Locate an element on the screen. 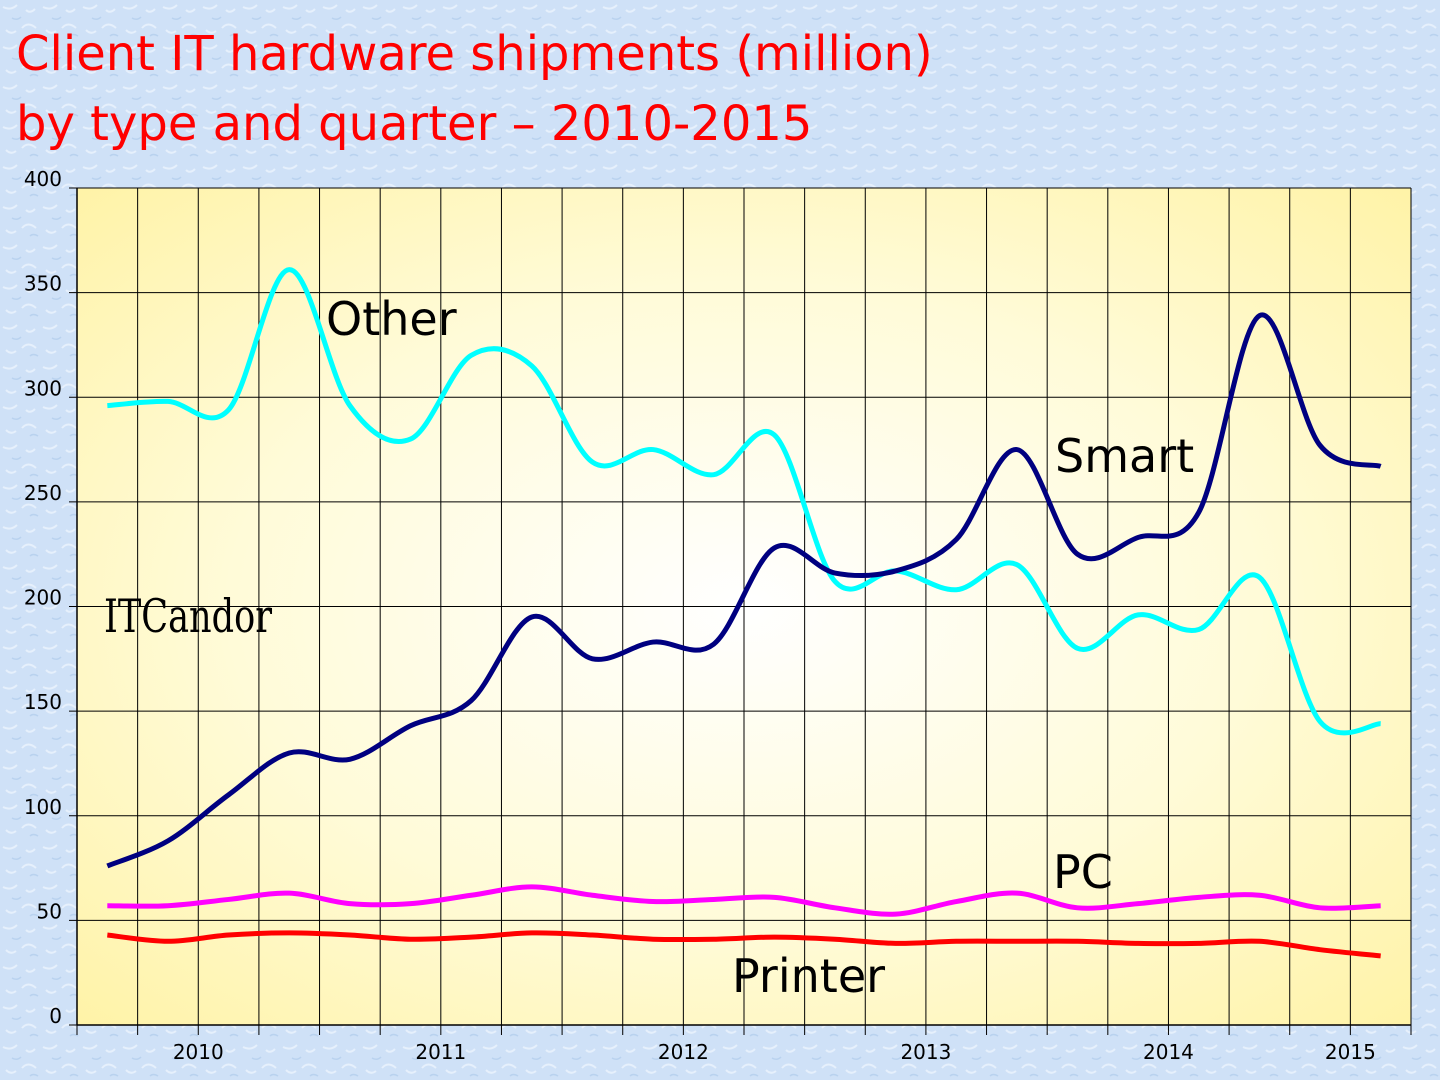  y-tick-label: 200 is located at coordinates (43, 598).